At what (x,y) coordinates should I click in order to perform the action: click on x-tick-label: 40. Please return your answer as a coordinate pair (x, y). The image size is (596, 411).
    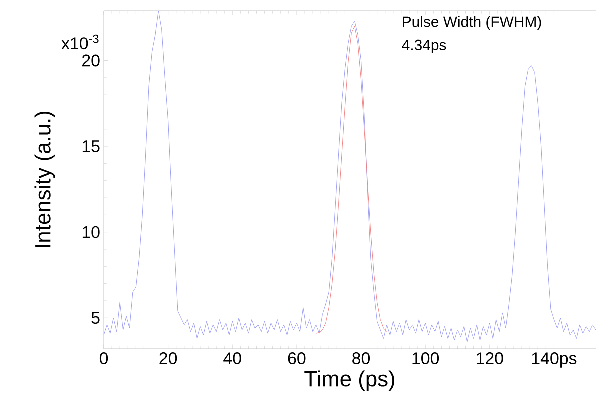
    Looking at the image, I should click on (233, 358).